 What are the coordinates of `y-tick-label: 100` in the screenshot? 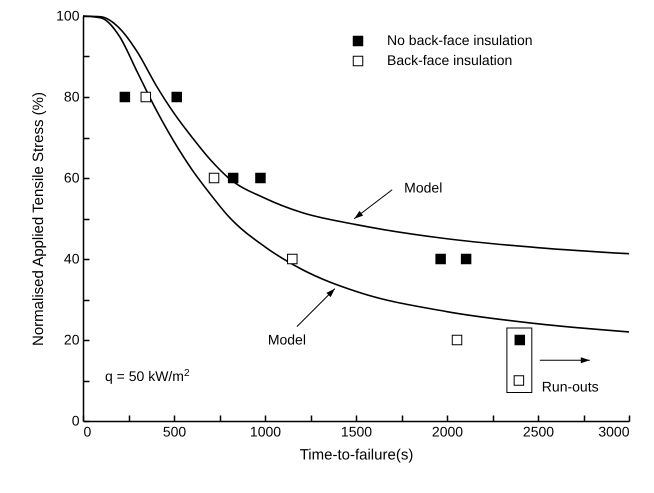 It's located at (68, 16).